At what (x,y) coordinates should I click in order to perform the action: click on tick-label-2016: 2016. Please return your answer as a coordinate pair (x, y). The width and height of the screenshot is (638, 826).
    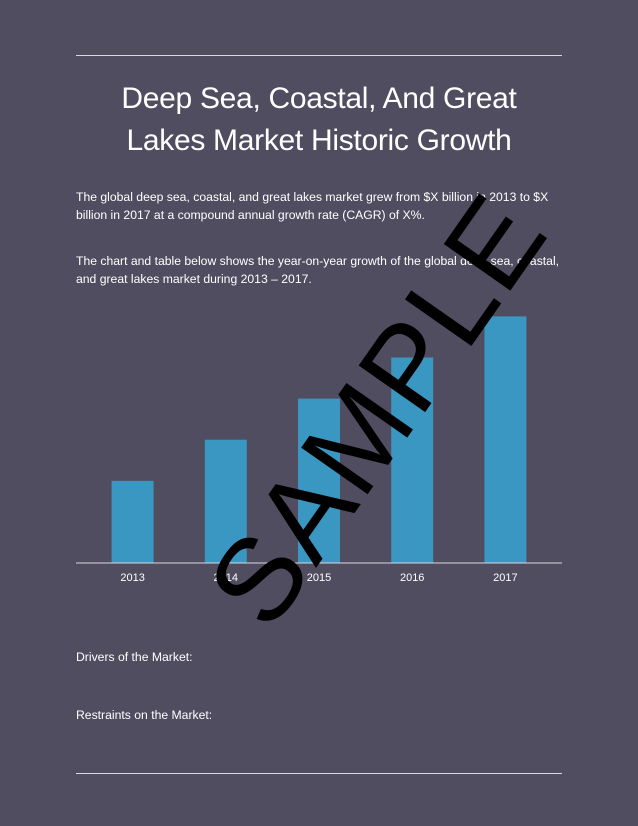
    Looking at the image, I should click on (412, 578).